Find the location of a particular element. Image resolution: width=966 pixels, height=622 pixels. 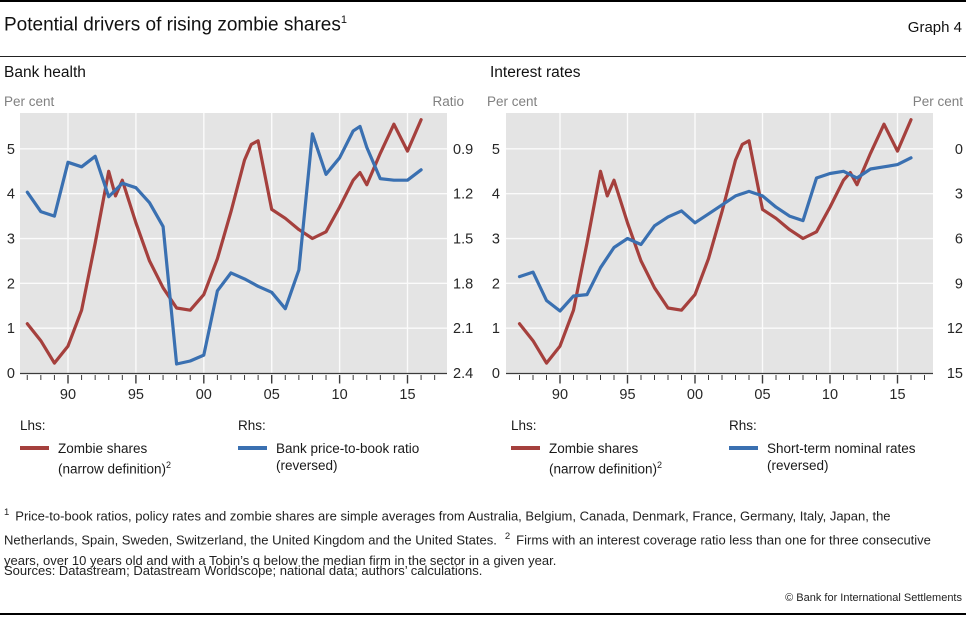

y-right-axis-unit: Per cent is located at coordinates (938, 102).